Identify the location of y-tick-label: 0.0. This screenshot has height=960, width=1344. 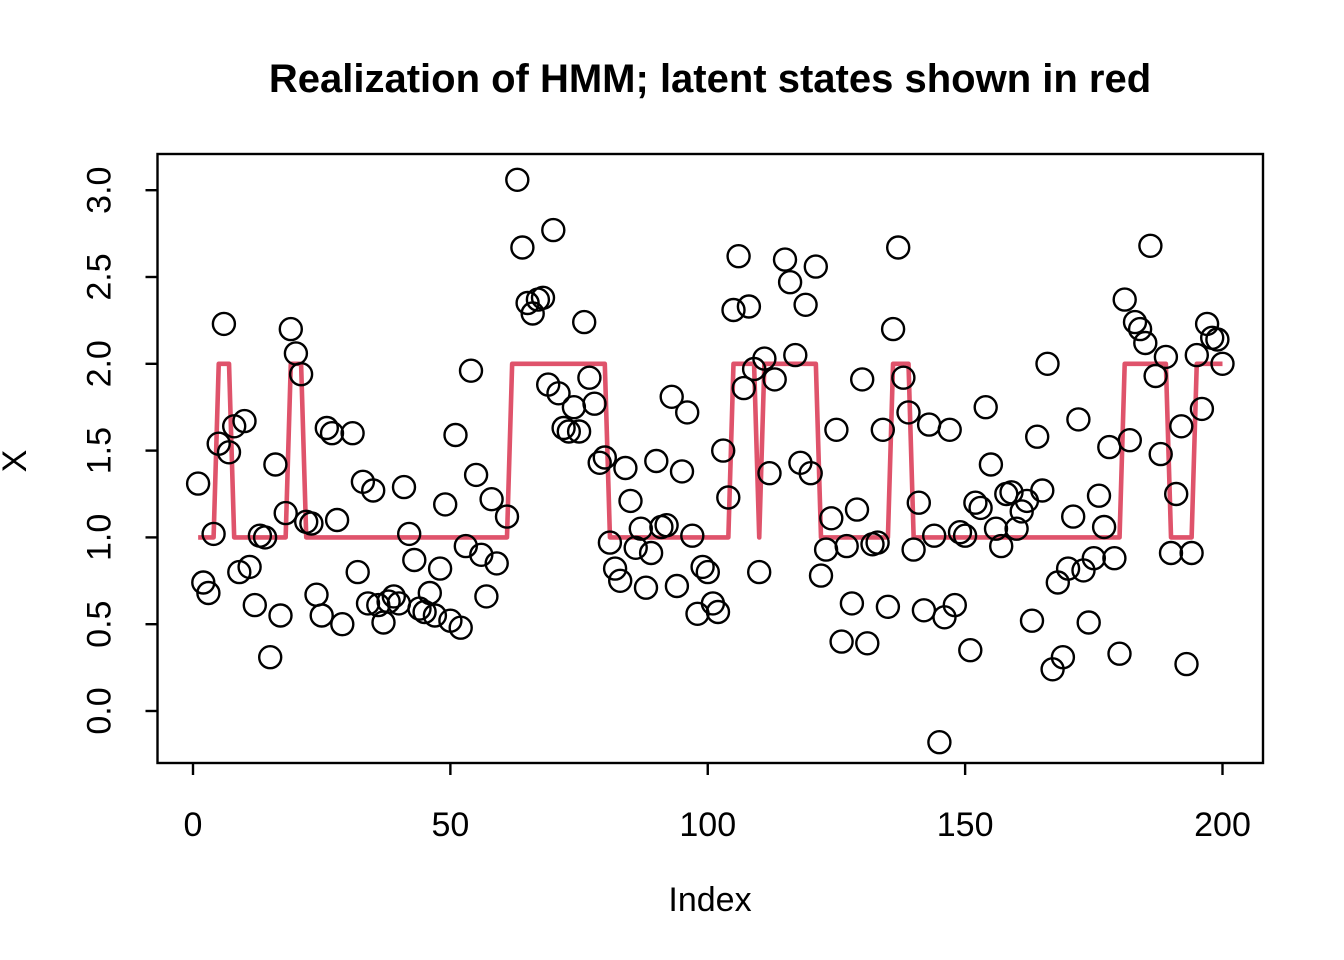
(100, 710).